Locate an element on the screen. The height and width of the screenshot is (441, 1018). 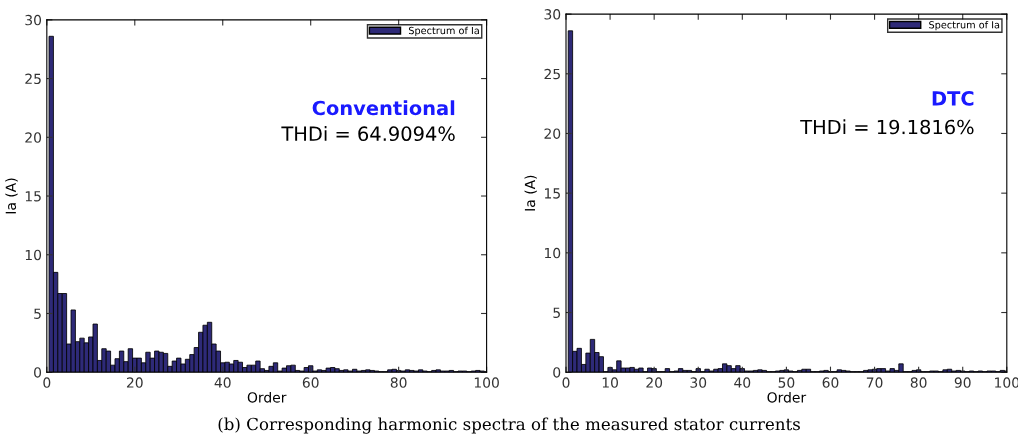
x-tick-label: 30 is located at coordinates (698, 382).